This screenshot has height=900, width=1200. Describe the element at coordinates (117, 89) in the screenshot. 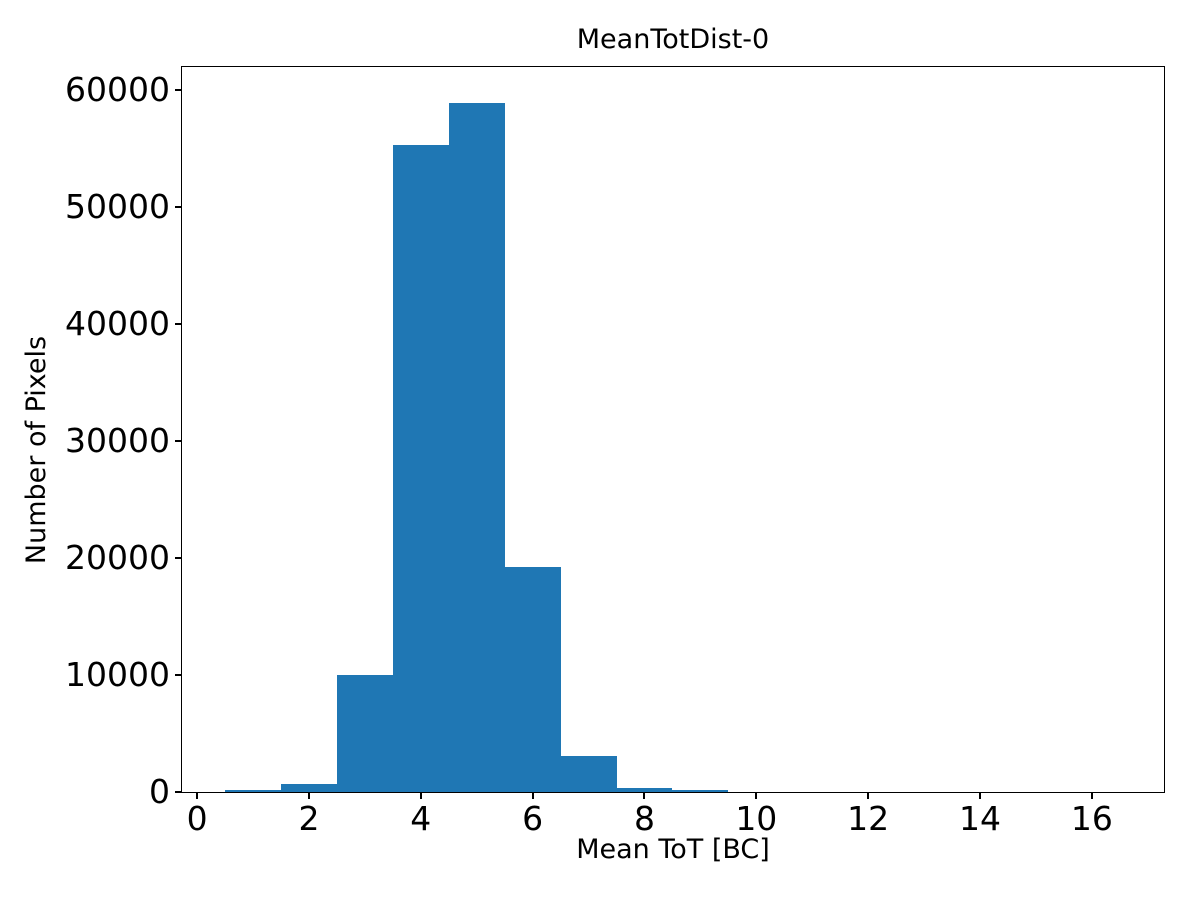

I see `y-tick-label: 60000` at that location.